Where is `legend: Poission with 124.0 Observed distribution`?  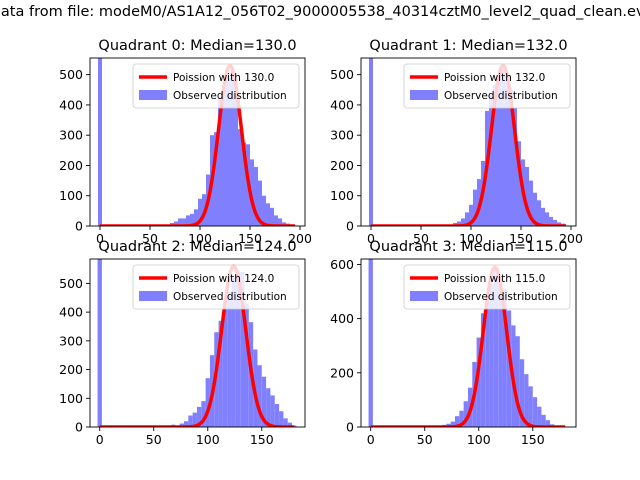 legend: Poission with 124.0 Observed distribution is located at coordinates (216, 287).